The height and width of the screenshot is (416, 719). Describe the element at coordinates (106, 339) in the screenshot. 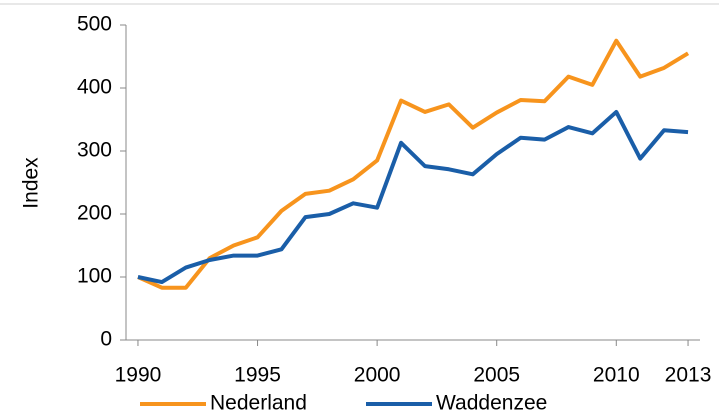

I see `y-tick-label: 0` at that location.